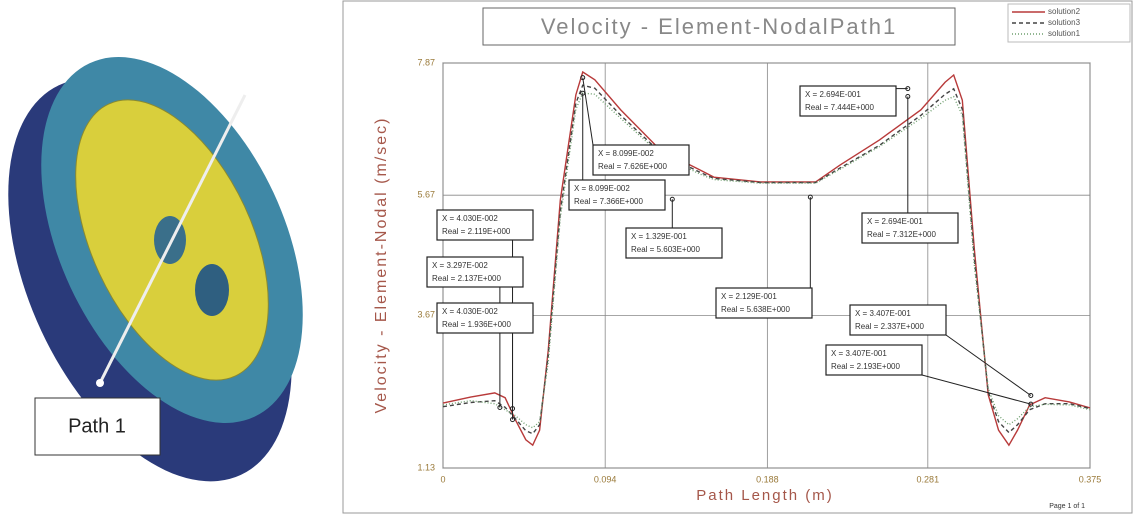  What do you see at coordinates (659, 236) in the screenshot?
I see `annotation-x: X = 1.329E-001` at bounding box center [659, 236].